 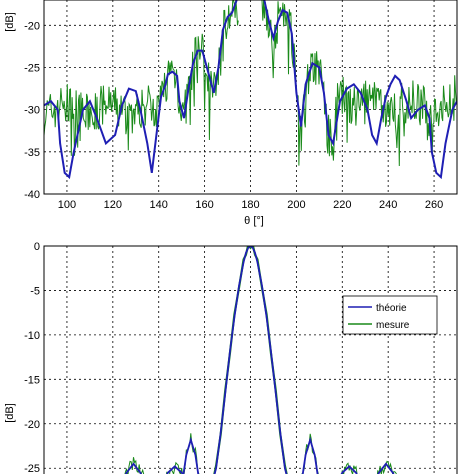 What do you see at coordinates (32, 357) in the screenshot?
I see `bottom-y-tick-labels: 0 -5 -10 -15 -20 -25` at bounding box center [32, 357].